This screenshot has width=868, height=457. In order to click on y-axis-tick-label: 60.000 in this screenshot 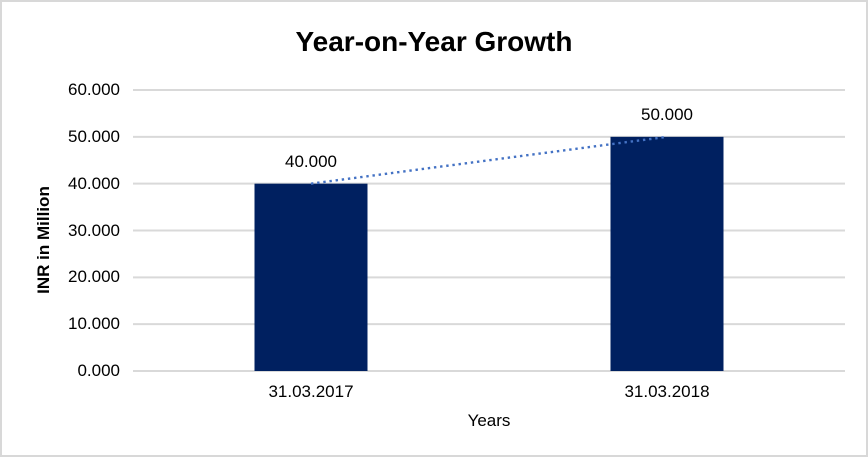, I will do `click(94, 89)`.